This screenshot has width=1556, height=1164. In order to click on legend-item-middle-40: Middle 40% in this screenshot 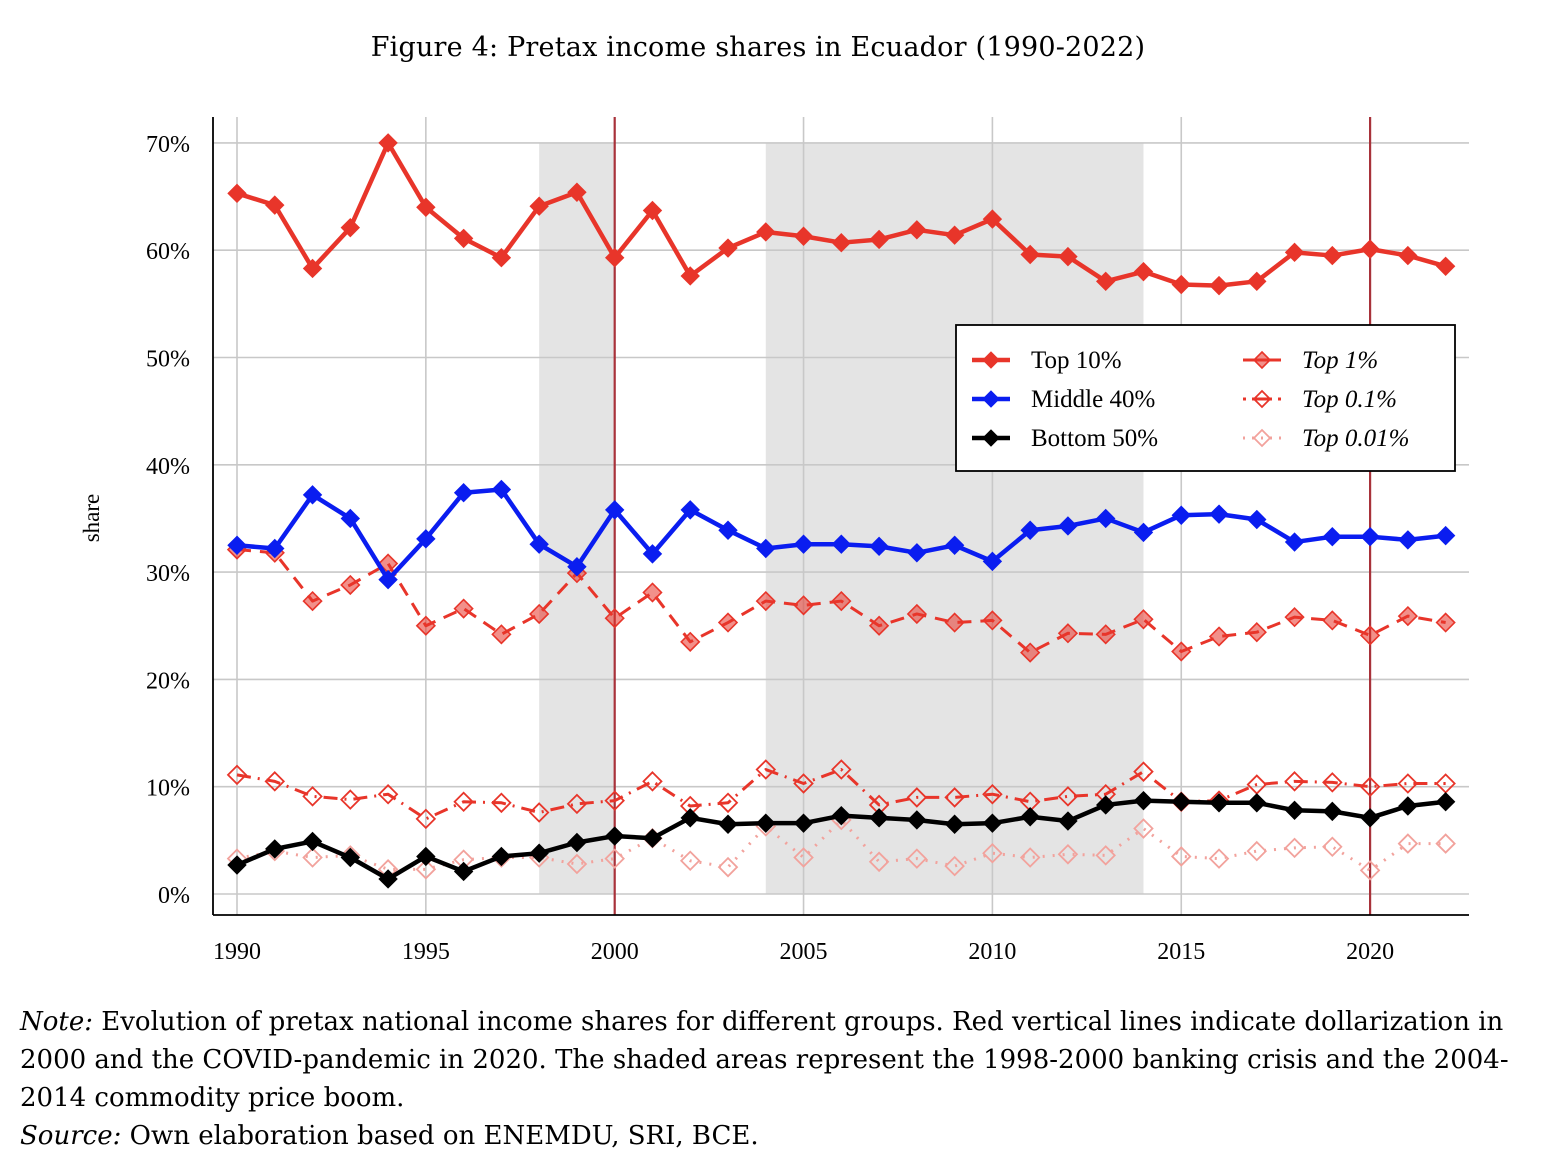, I will do `click(1063, 399)`.